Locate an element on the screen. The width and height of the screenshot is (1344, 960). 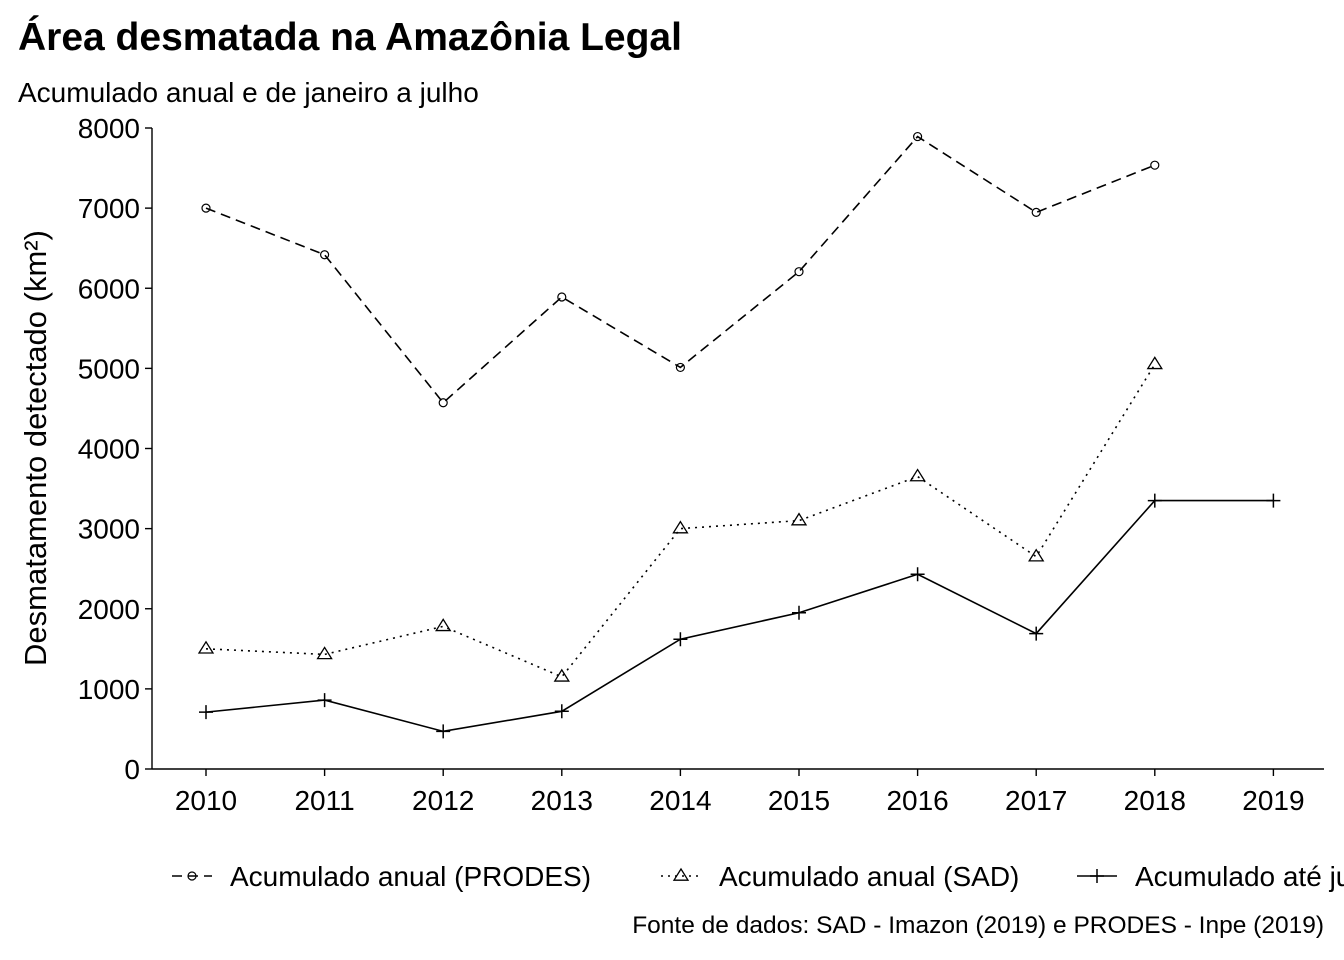
legend-label: Acumulado anual (PRODES) is located at coordinates (410, 876).